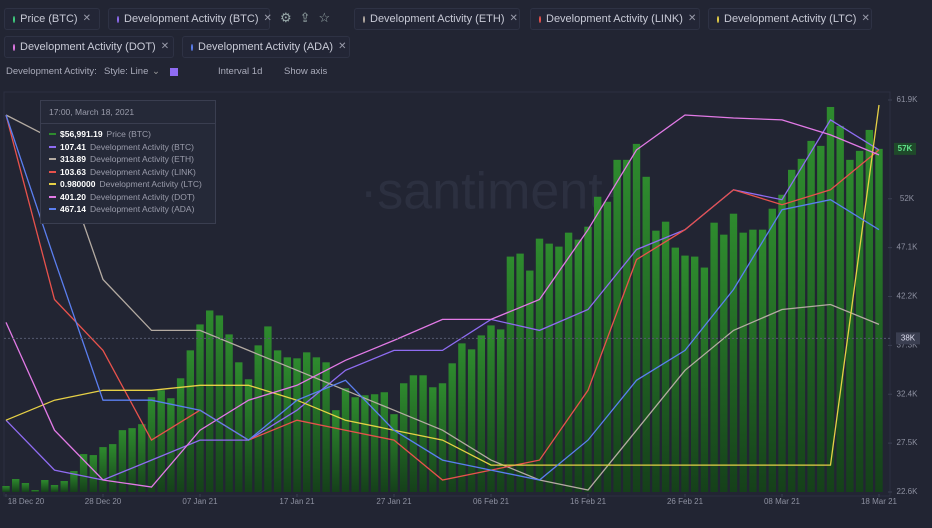 Image resolution: width=932 pixels, height=528 pixels. I want to click on tab-label: Development Activity (ETH), so click(437, 19).